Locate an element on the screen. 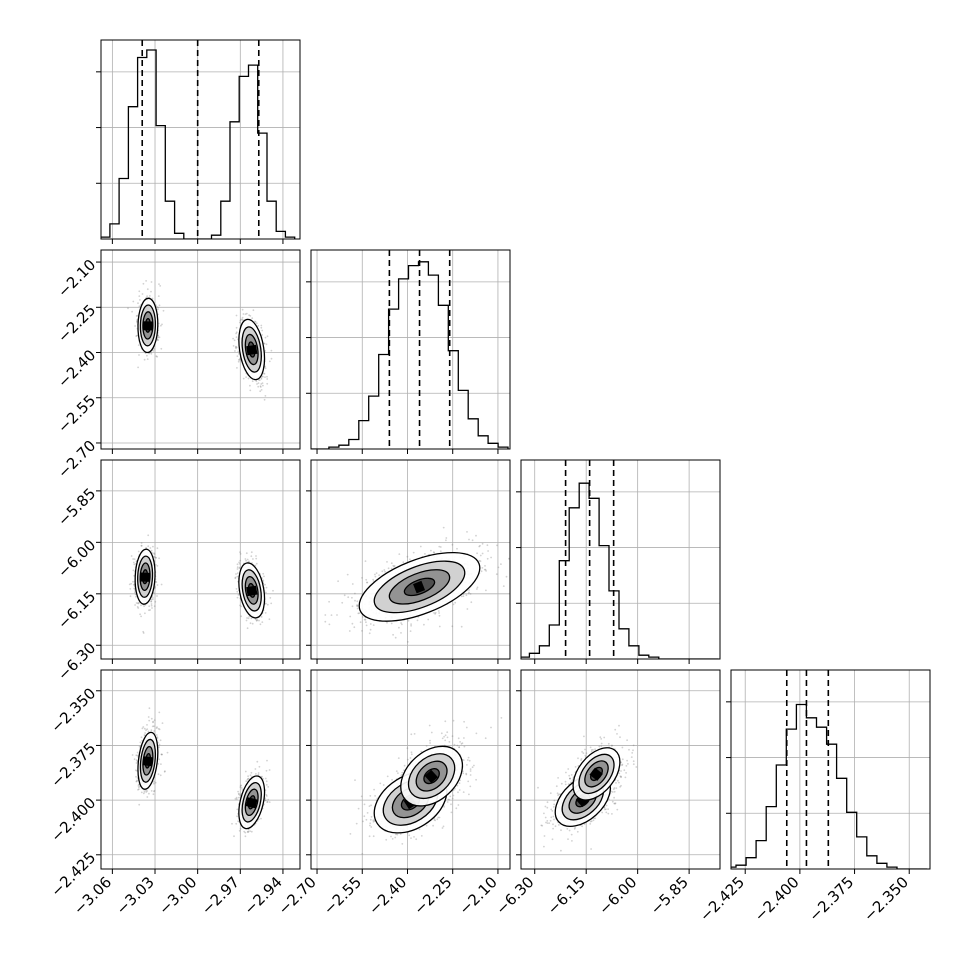 This screenshot has width=970, height=970. y-tick-label: −6.30 is located at coordinates (76, 661).